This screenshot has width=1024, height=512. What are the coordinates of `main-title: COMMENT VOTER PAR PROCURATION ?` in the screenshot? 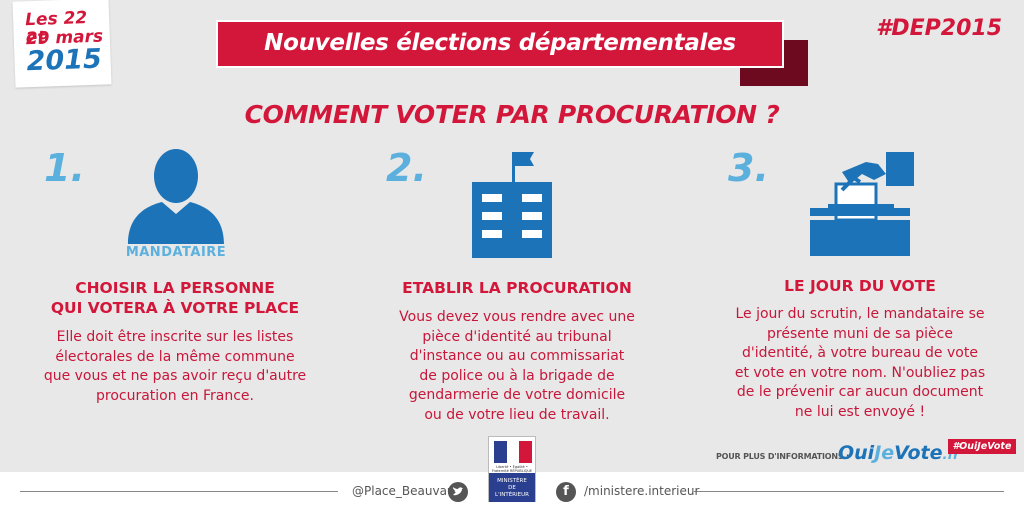 It's located at (512, 114).